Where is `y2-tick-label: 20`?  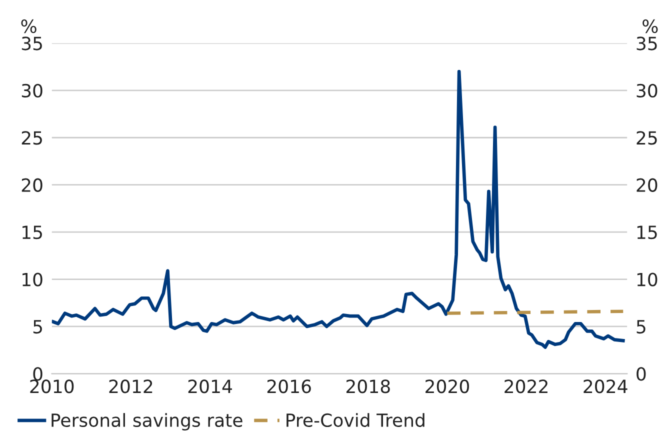
y2-tick-label: 20 is located at coordinates (647, 185).